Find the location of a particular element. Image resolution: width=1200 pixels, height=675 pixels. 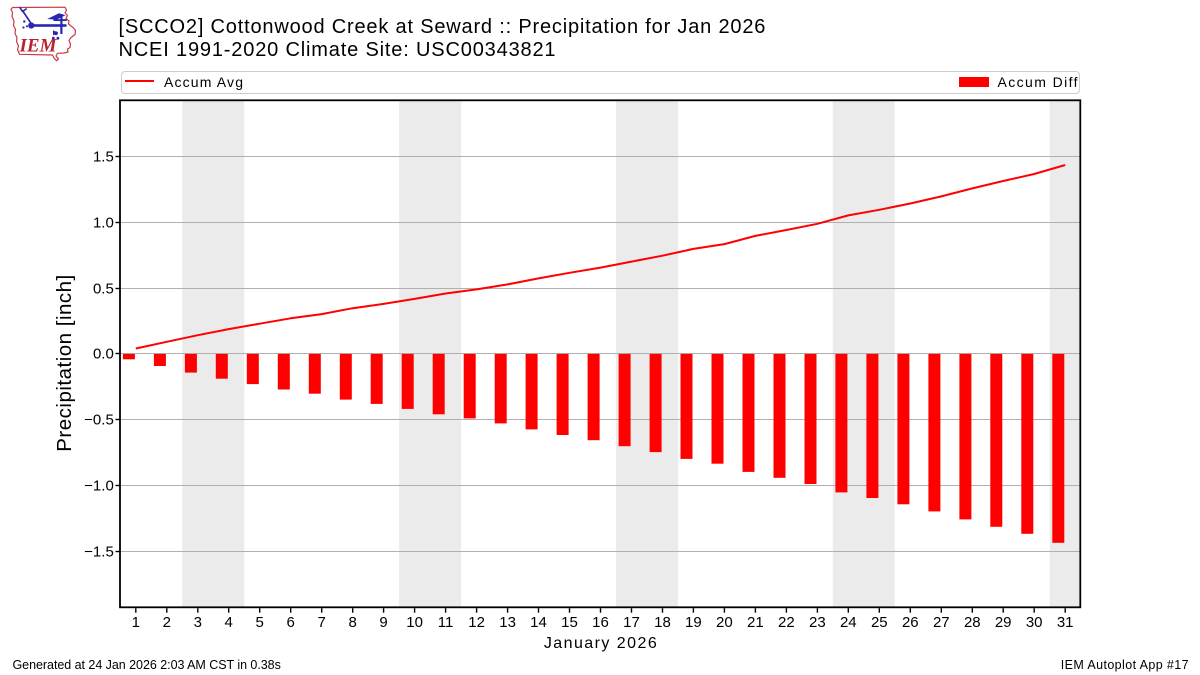

svg-text: 9 is located at coordinates (383, 622).